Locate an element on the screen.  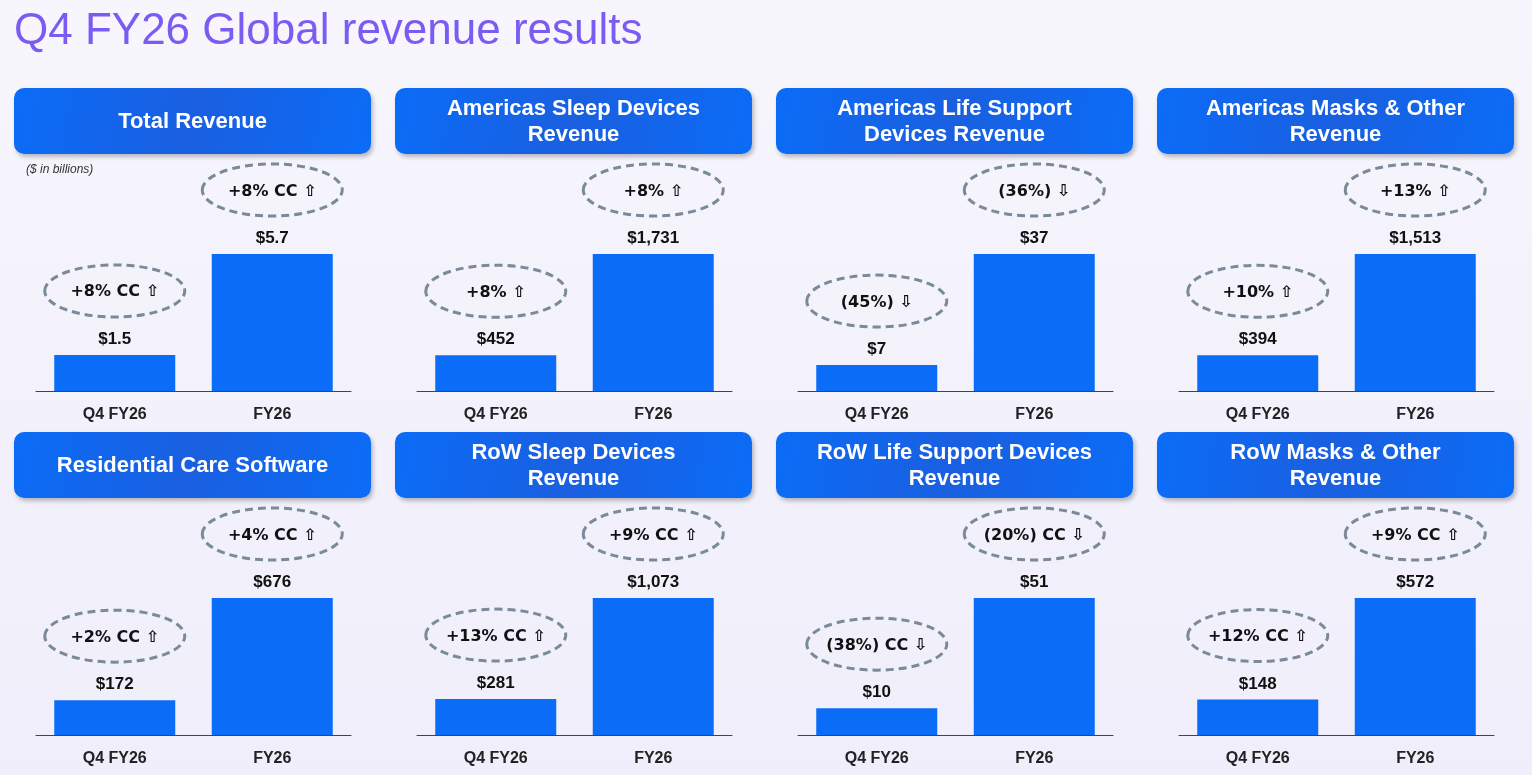
annotation: +12% CC ⇧ is located at coordinates (1257, 636).